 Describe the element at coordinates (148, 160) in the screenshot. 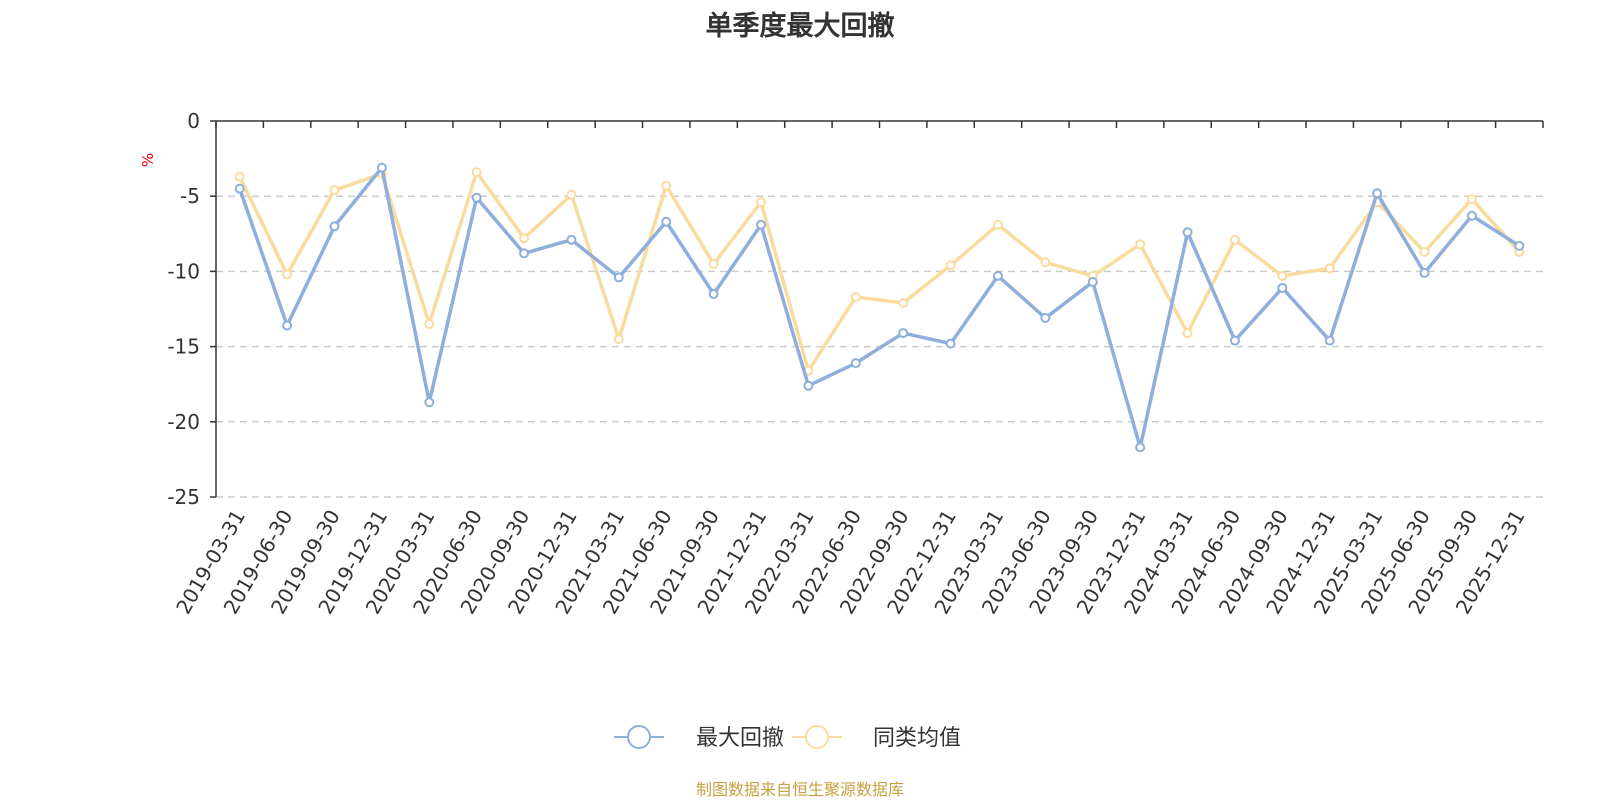

I see `y-axis-label: %` at that location.